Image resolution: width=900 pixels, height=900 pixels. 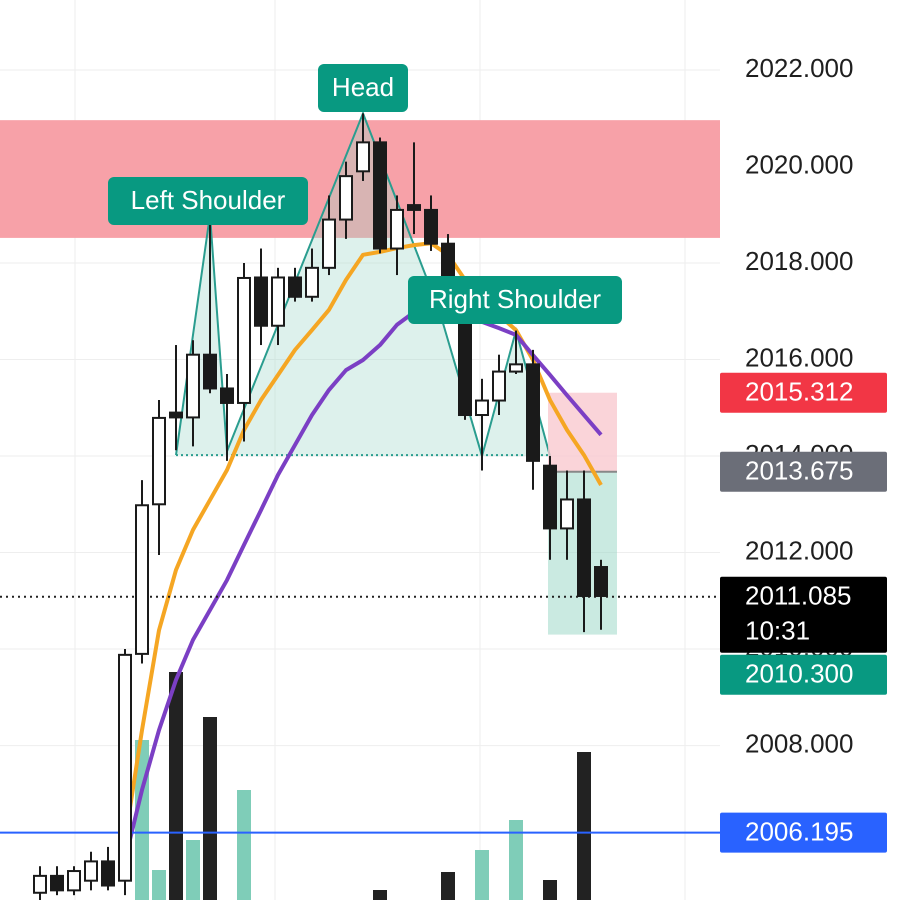 I want to click on price-label: 2013.675, so click(x=799, y=471).